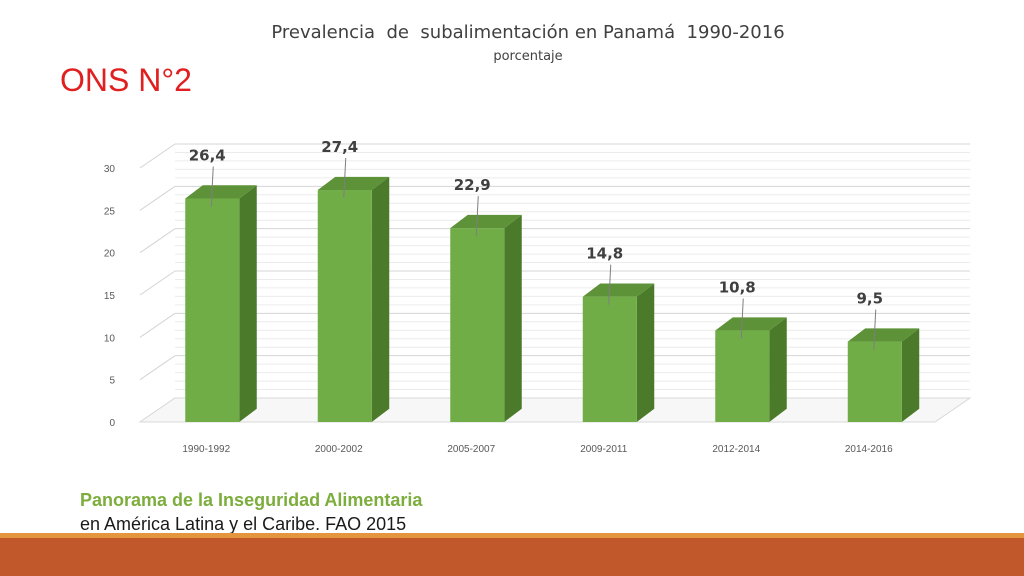  What do you see at coordinates (472, 185) in the screenshot?
I see `data-label: 22,9` at bounding box center [472, 185].